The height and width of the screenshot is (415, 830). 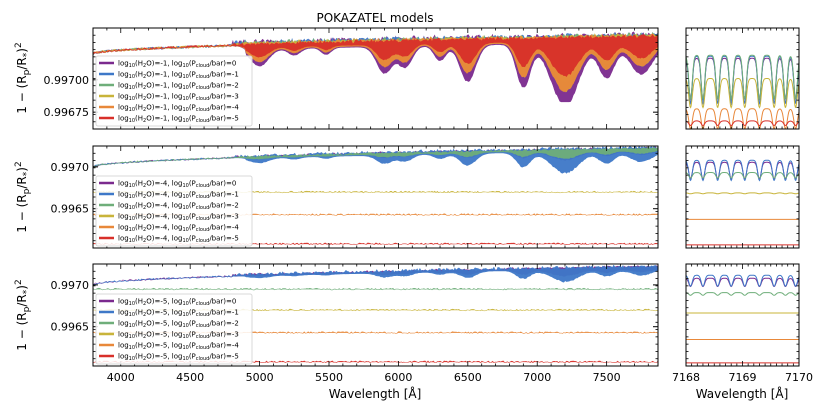 I want to click on panel-h2o-minus1-spectra, so click(x=375, y=67).